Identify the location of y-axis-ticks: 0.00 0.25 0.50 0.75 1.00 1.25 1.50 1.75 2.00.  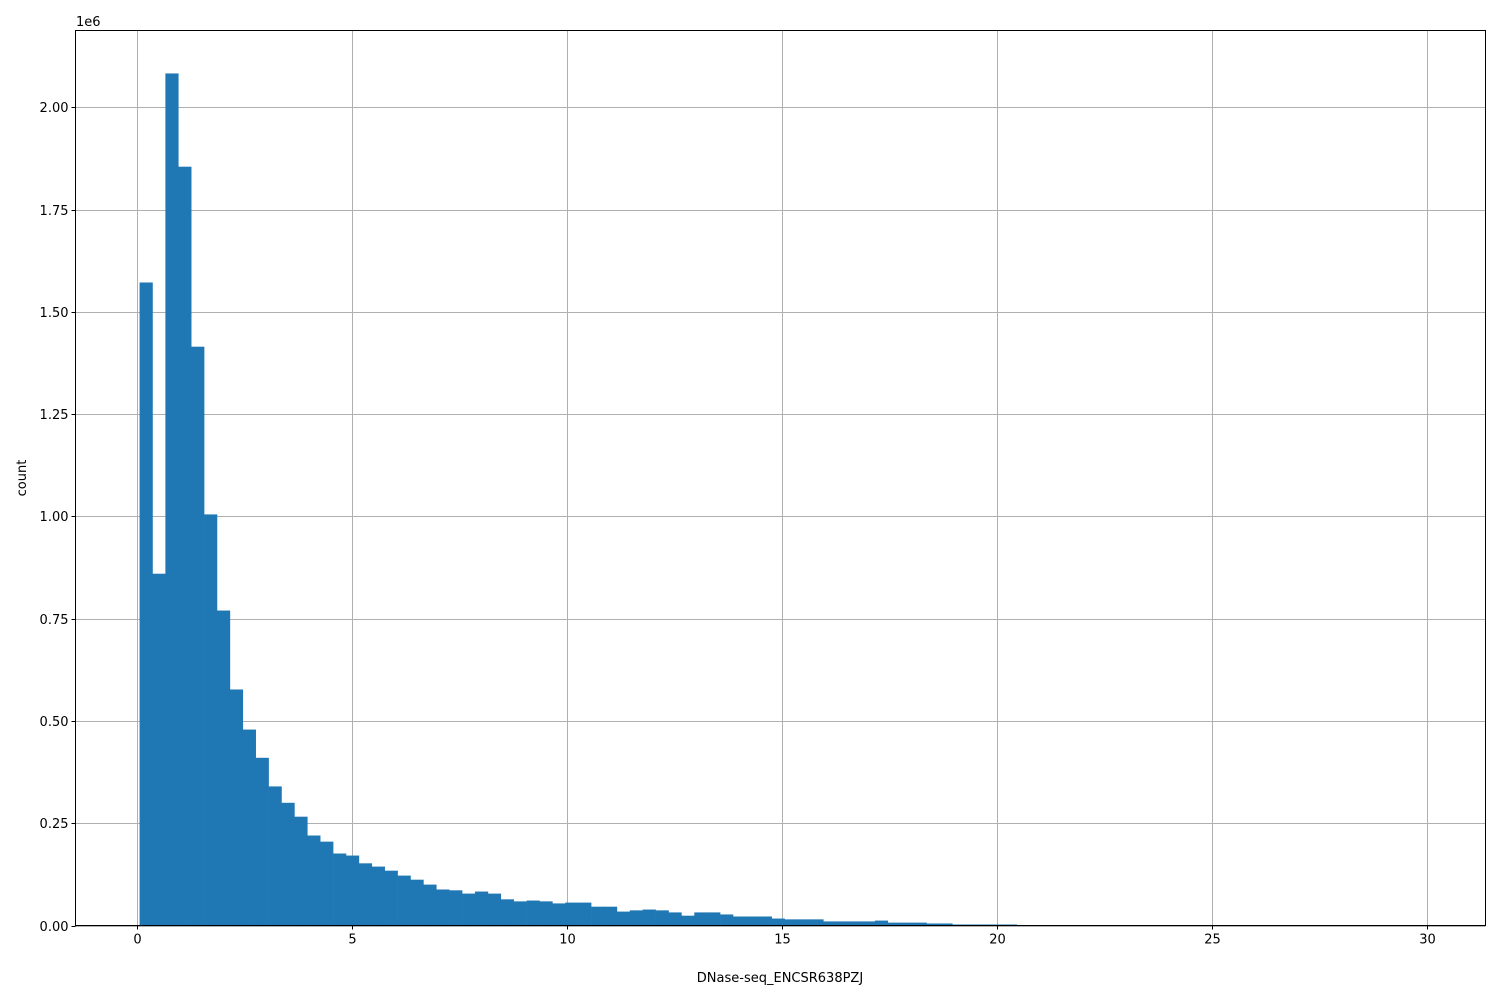
(58, 518).